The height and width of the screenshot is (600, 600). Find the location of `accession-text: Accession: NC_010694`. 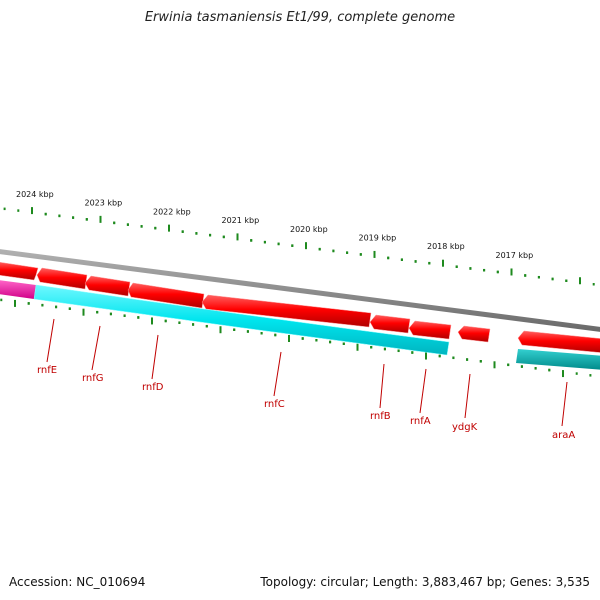

accession-text: Accession: NC_010694 is located at coordinates (77, 582).